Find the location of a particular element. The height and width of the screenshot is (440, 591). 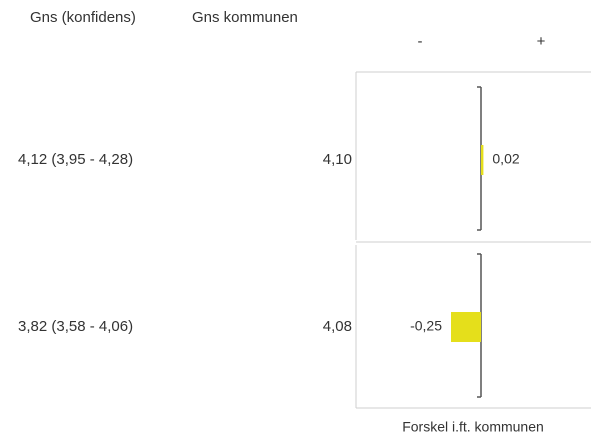

value-label: 0,02 is located at coordinates (505, 159).